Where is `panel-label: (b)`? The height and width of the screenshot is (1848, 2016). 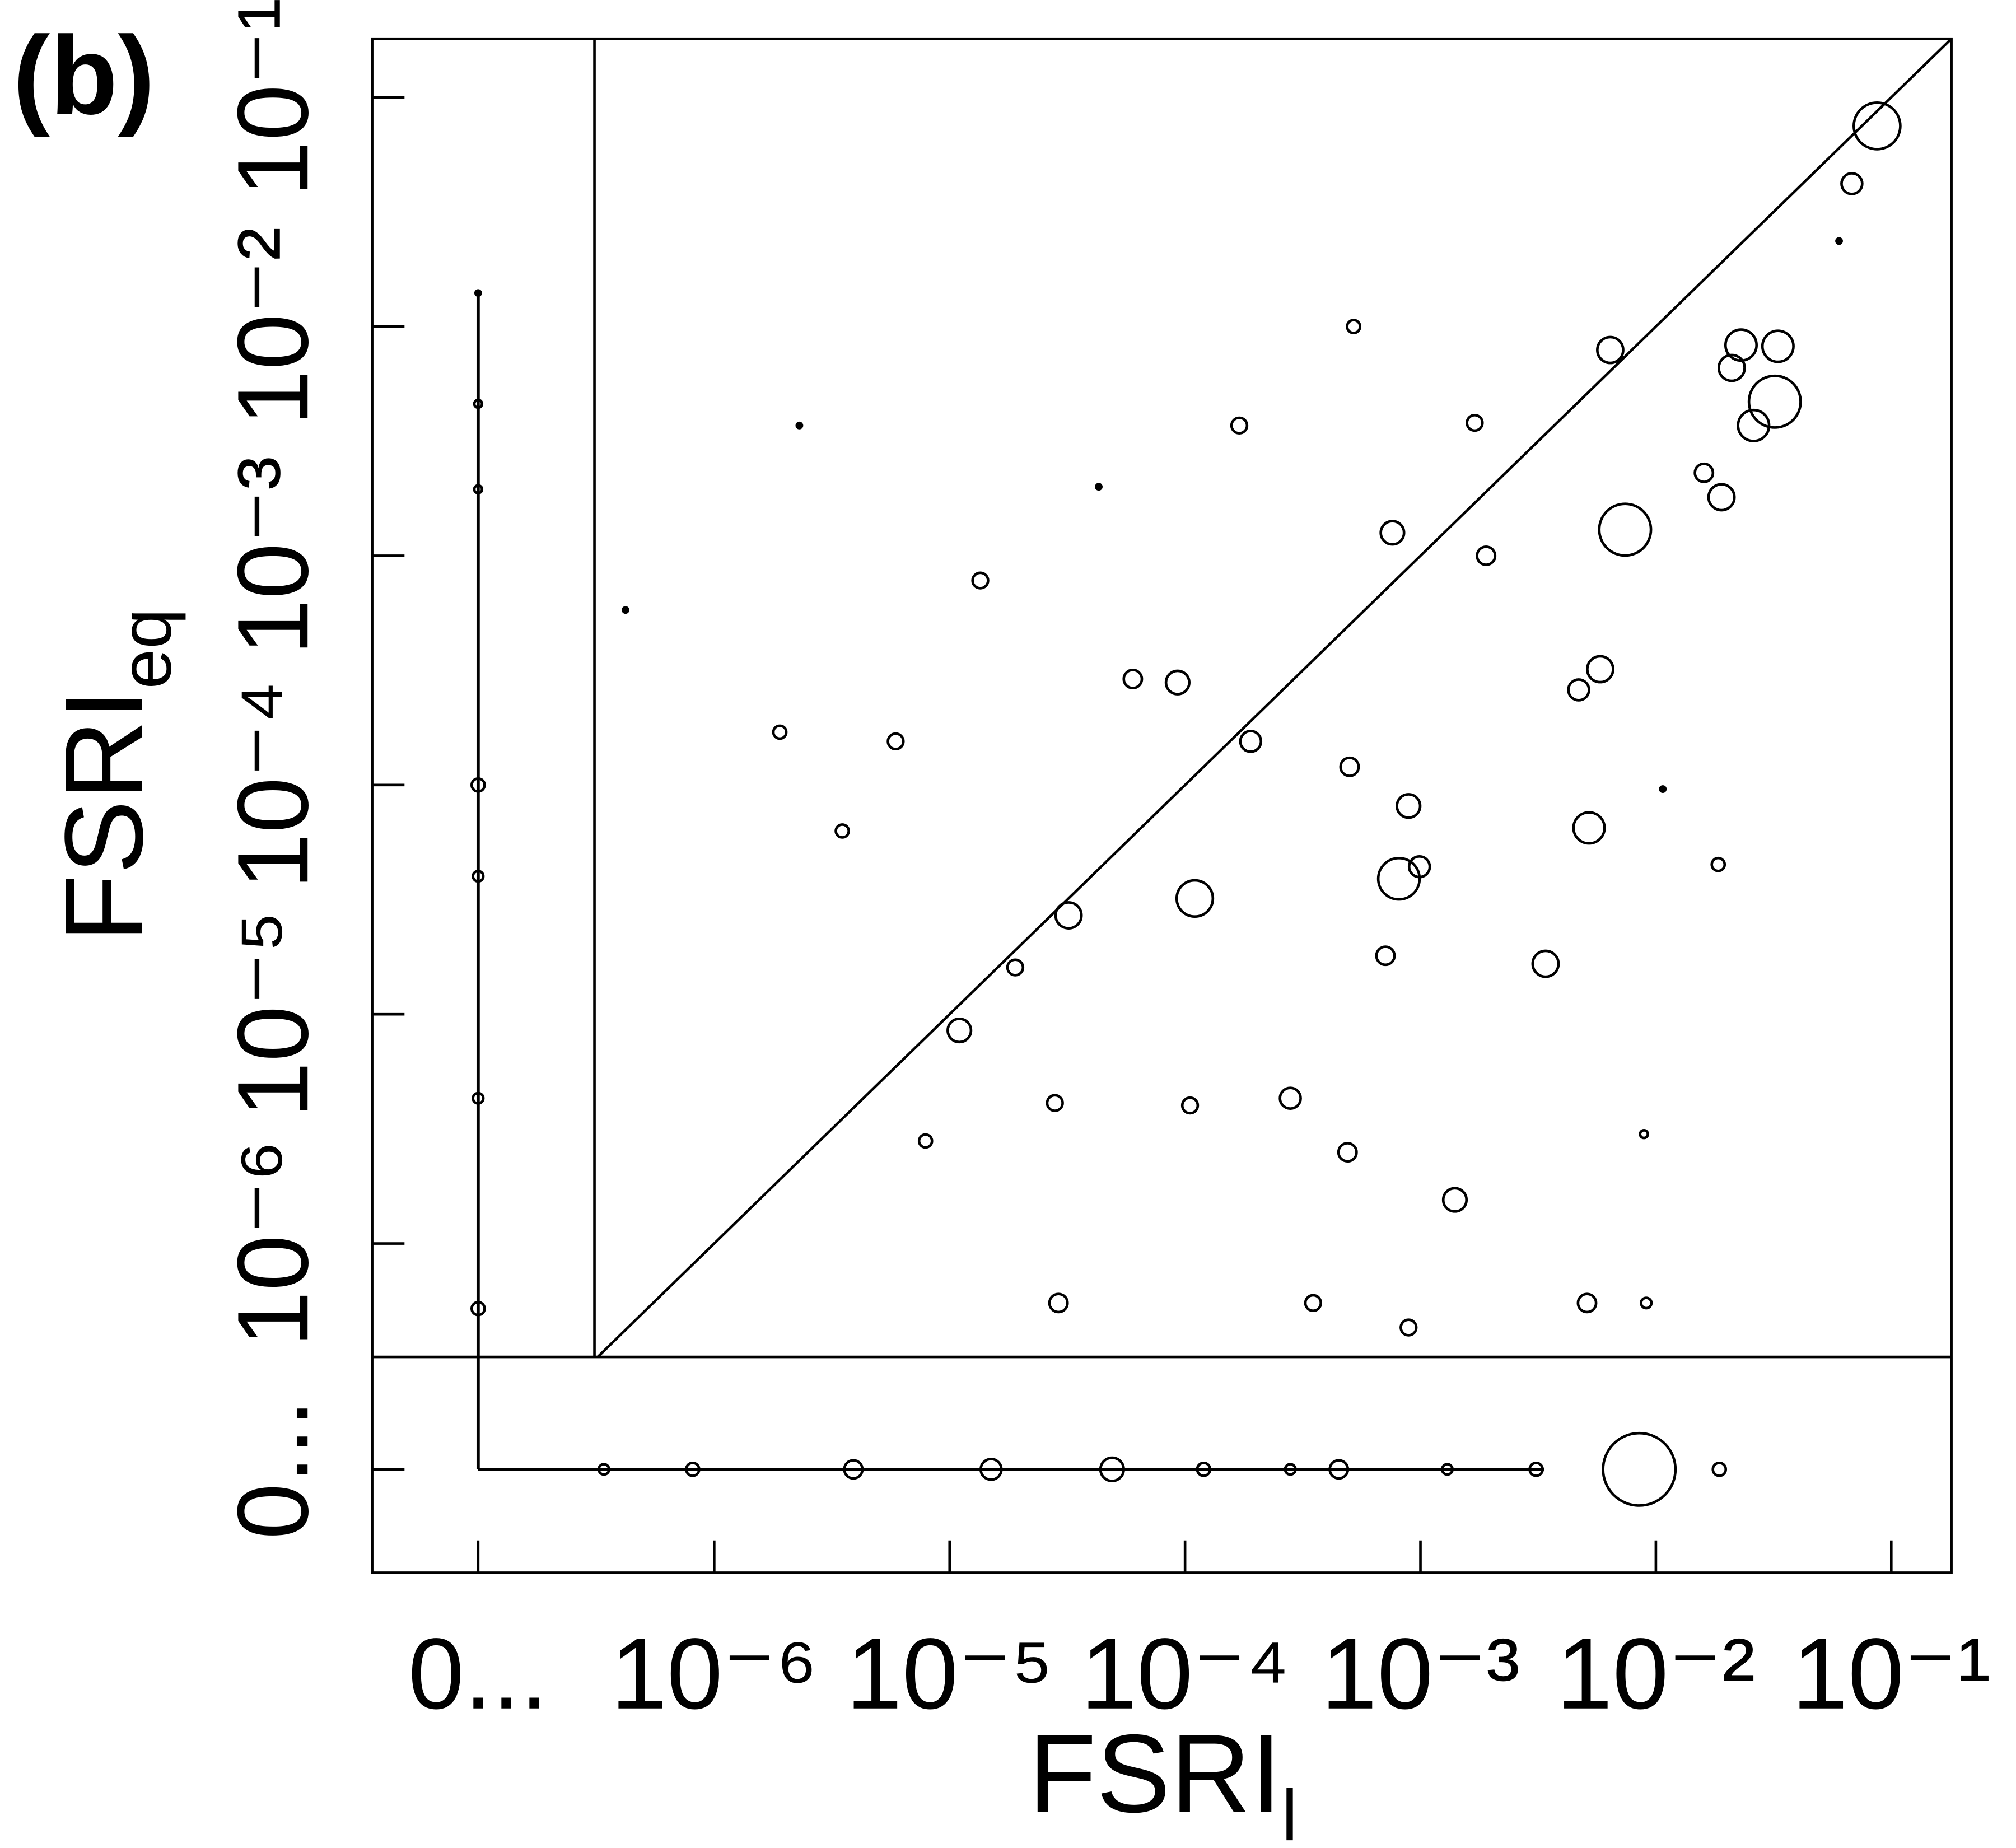
panel-label: (b) is located at coordinates (84, 76).